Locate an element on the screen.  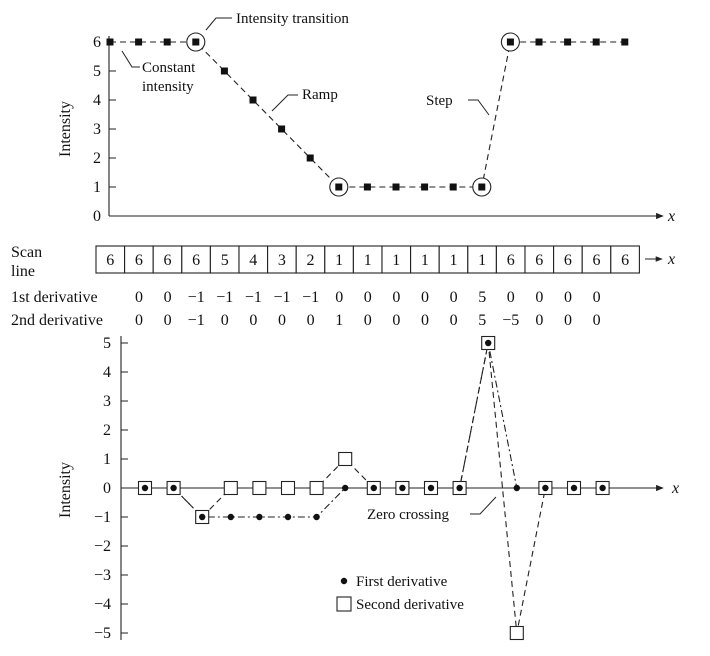
step-leader is located at coordinates (479, 107).